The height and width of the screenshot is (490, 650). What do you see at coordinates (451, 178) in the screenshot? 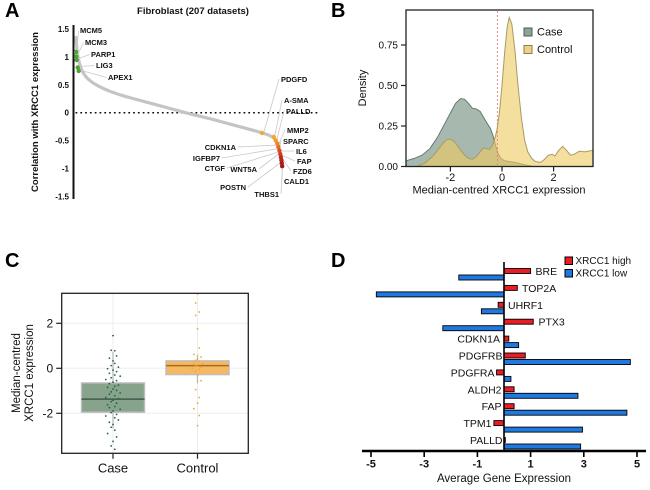
I see `panel-b-xtick: -2` at bounding box center [451, 178].